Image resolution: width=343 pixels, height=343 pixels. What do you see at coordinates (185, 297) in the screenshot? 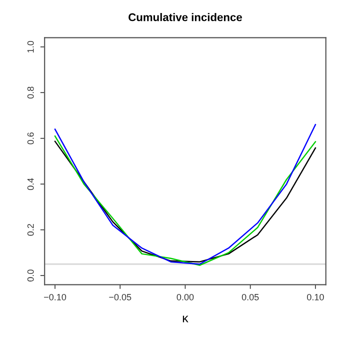
I see `x-tick-label: 0.00` at bounding box center [185, 297].